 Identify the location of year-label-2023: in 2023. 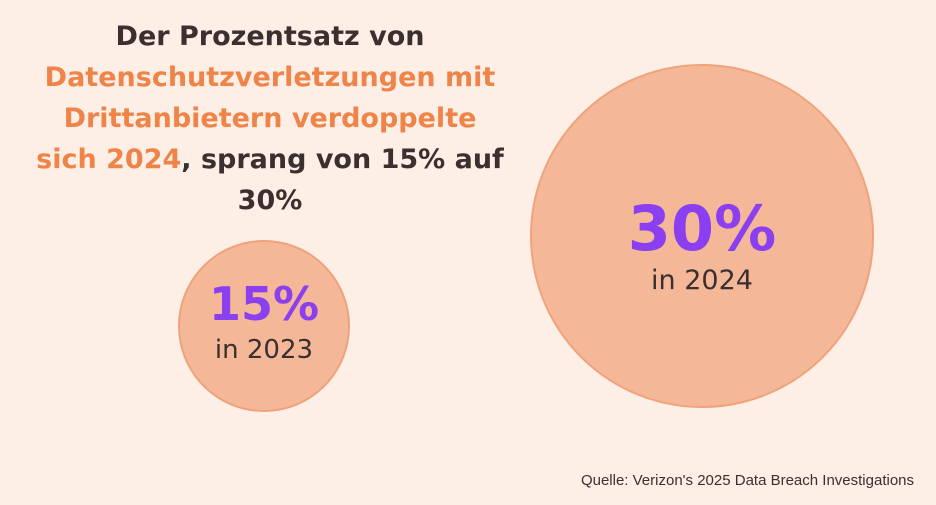
(264, 350).